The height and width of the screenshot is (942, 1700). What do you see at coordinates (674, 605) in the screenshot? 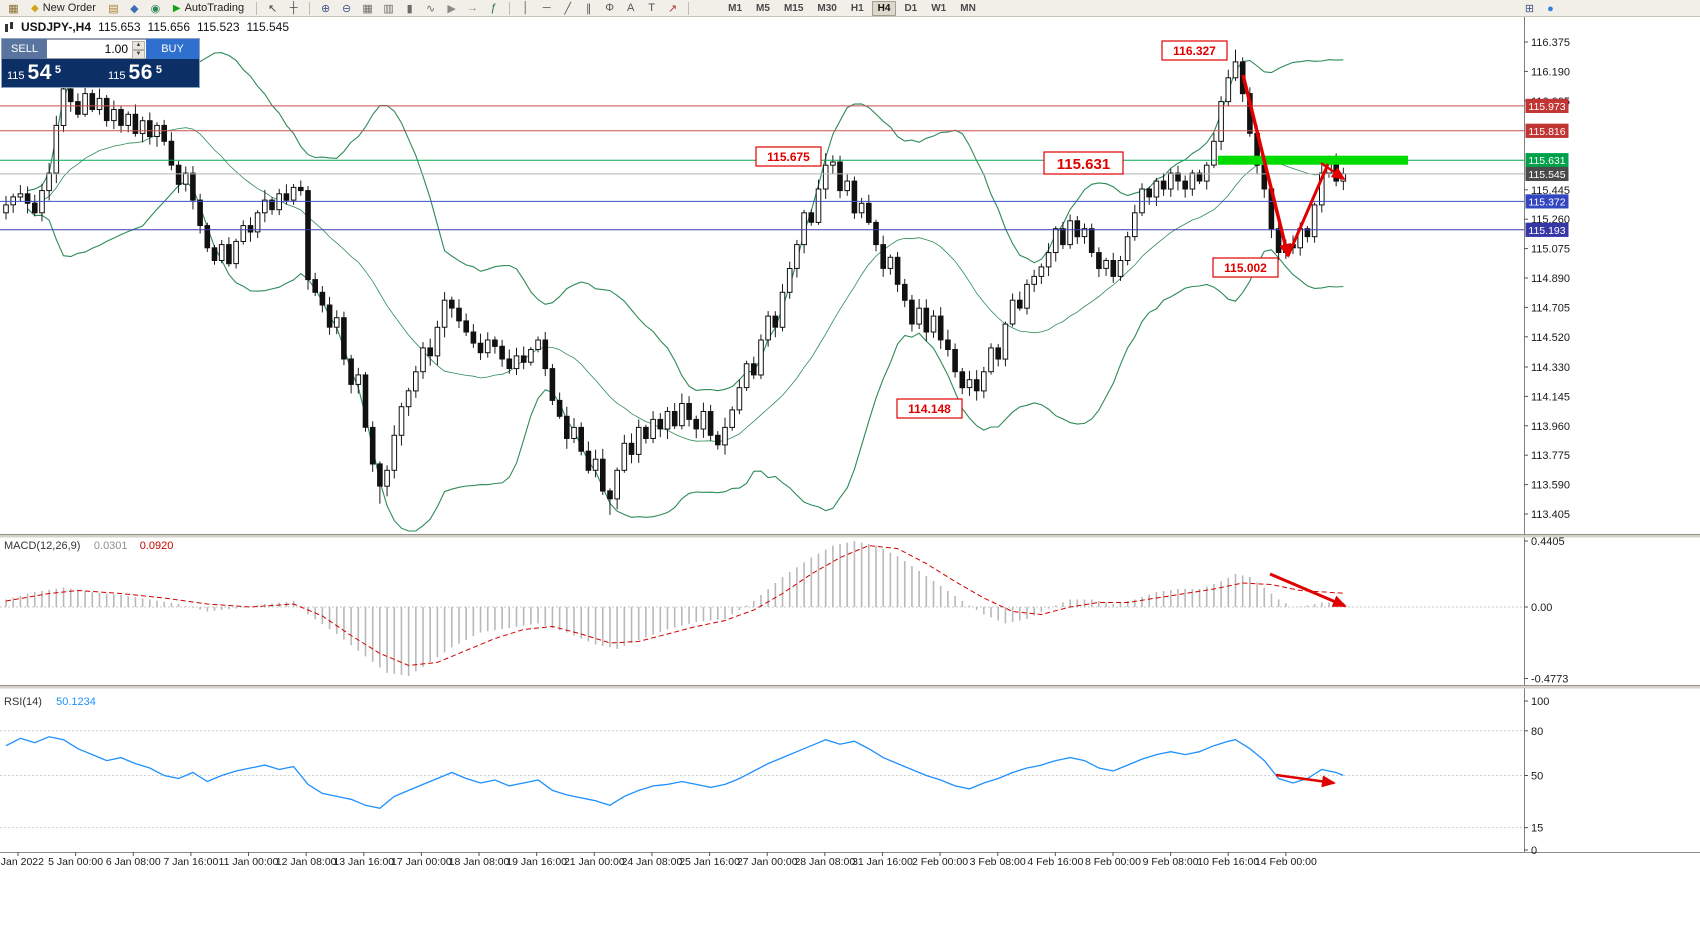
I see `macd-signal-line` at bounding box center [674, 605].